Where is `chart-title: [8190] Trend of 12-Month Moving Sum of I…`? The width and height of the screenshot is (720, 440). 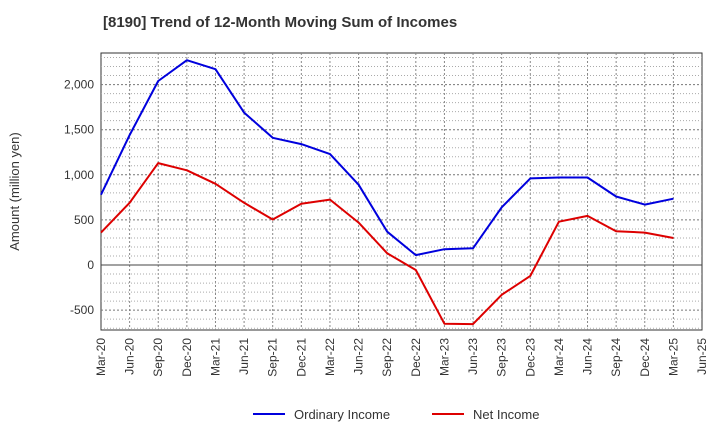 chart-title: [8190] Trend of 12-Month Moving Sum of I… is located at coordinates (280, 22).